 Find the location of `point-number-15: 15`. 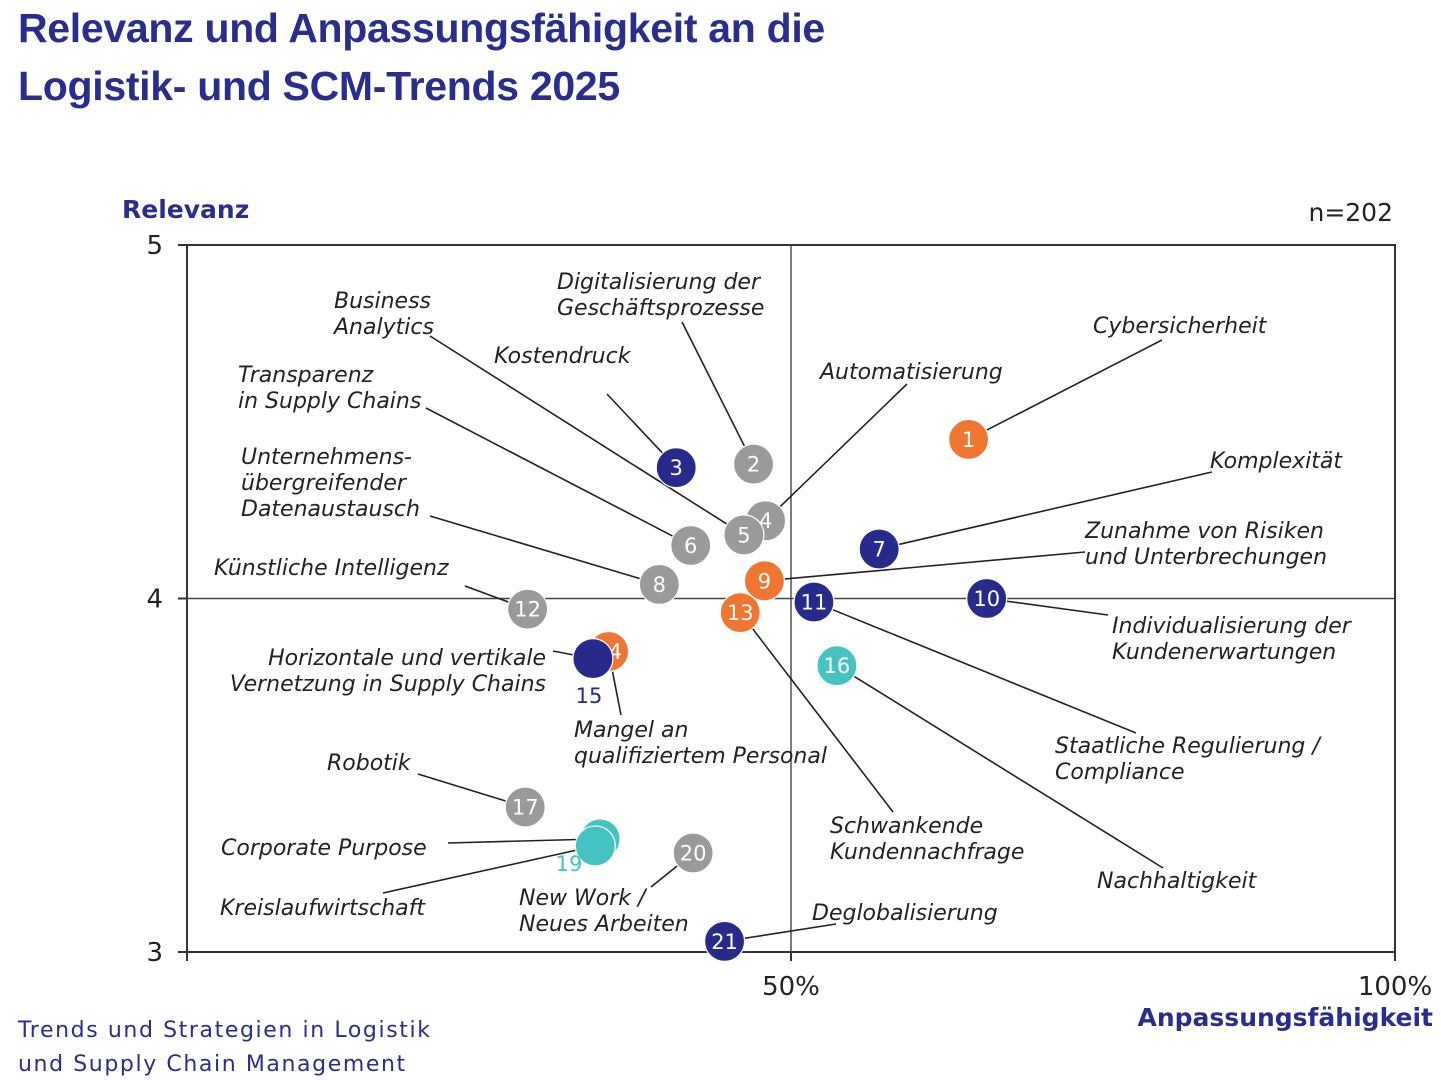

point-number-15: 15 is located at coordinates (589, 696).